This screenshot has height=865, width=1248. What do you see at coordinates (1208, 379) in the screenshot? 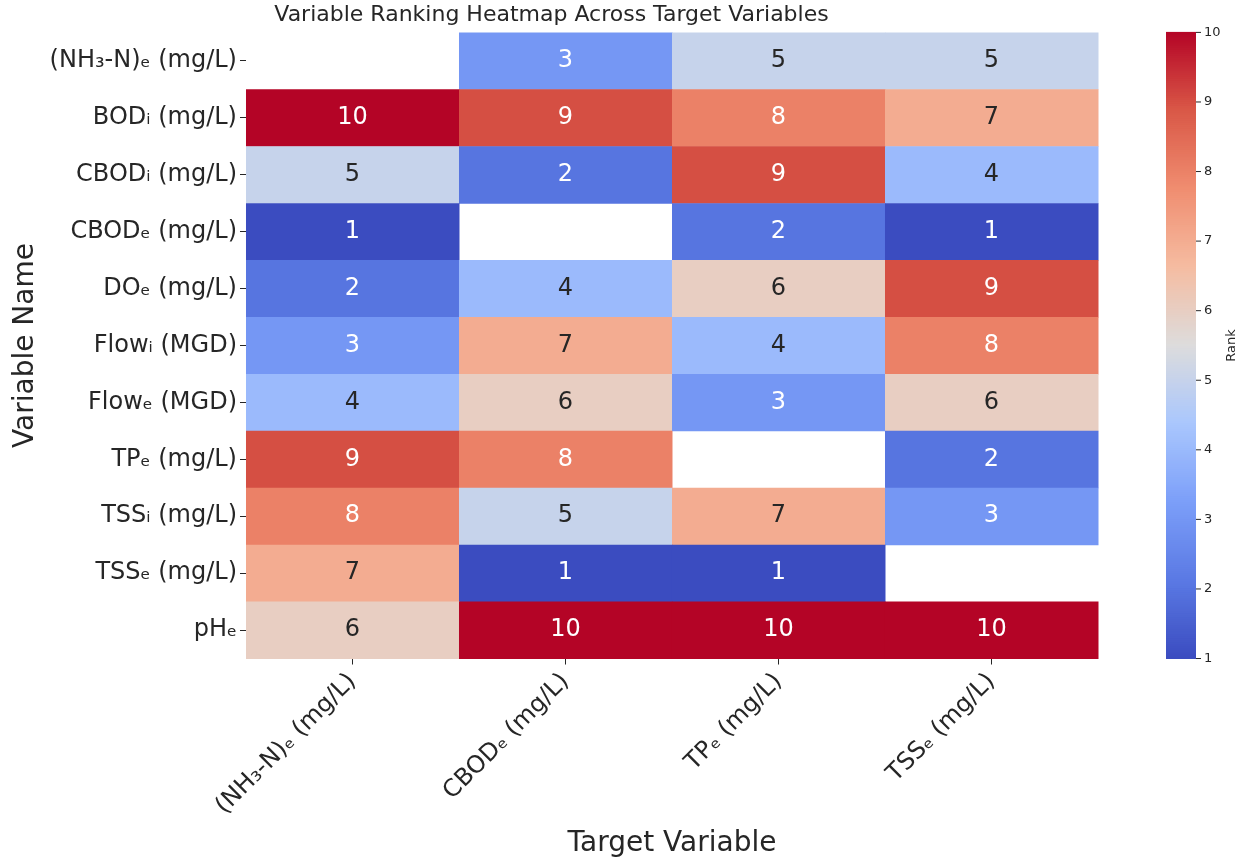
I see `color-bar-label: 5` at bounding box center [1208, 379].